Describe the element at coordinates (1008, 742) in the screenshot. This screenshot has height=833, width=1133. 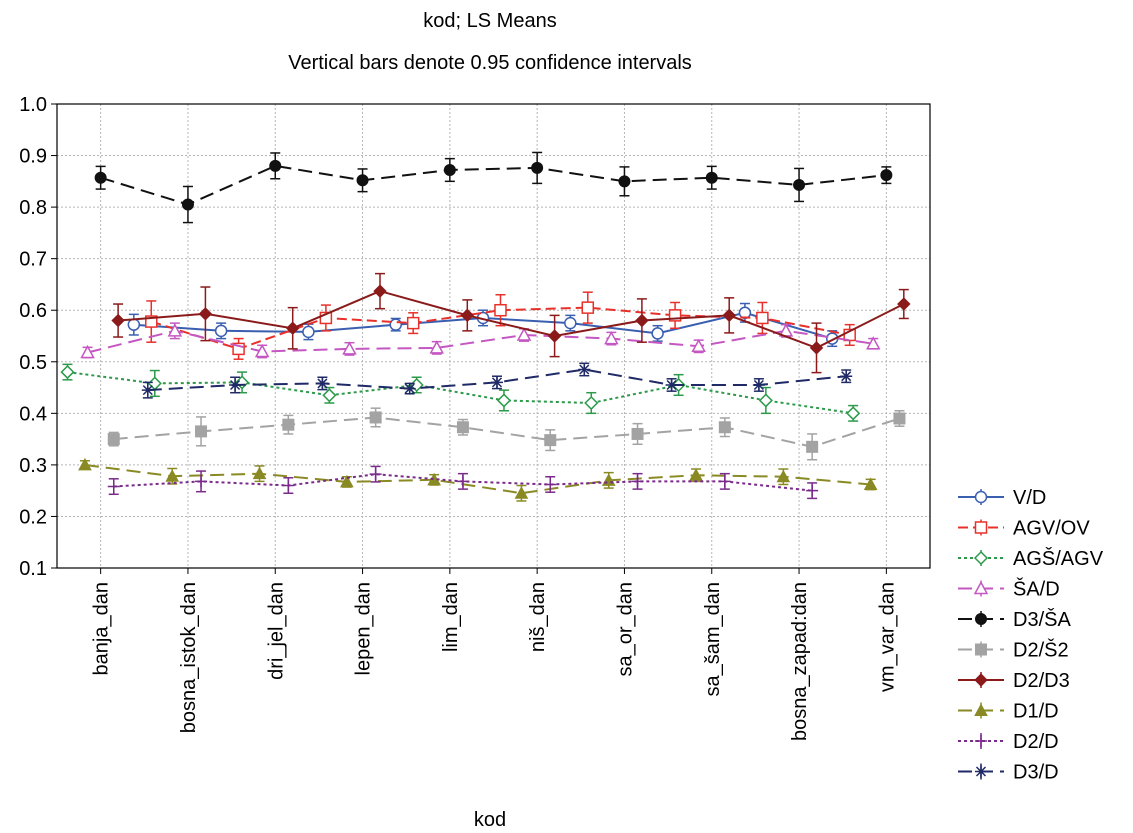
I see `legend-item-8: D2/D` at that location.